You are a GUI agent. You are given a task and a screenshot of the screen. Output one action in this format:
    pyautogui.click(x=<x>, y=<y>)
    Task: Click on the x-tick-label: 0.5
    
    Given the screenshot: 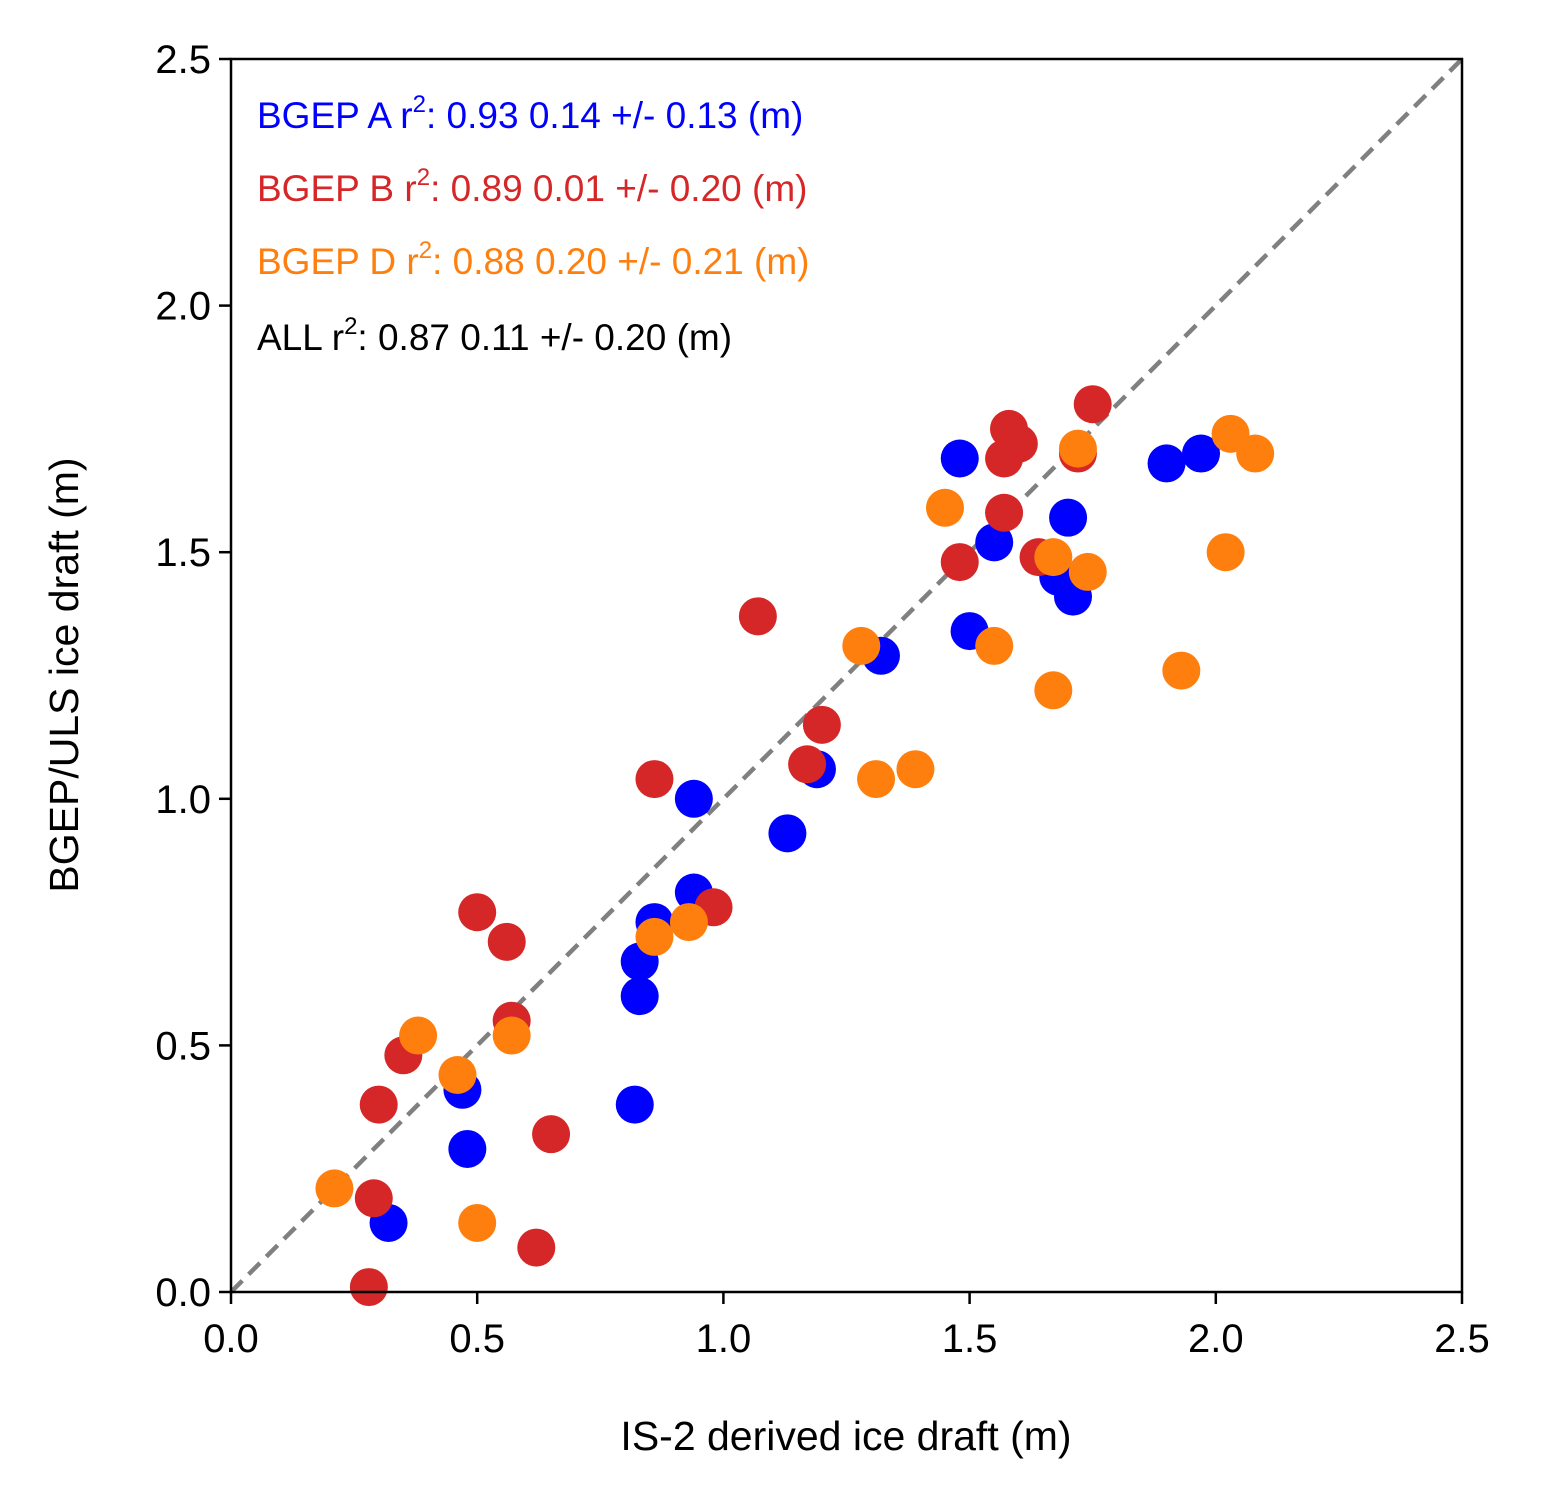 What is the action you would take?
    pyautogui.click(x=477, y=1339)
    